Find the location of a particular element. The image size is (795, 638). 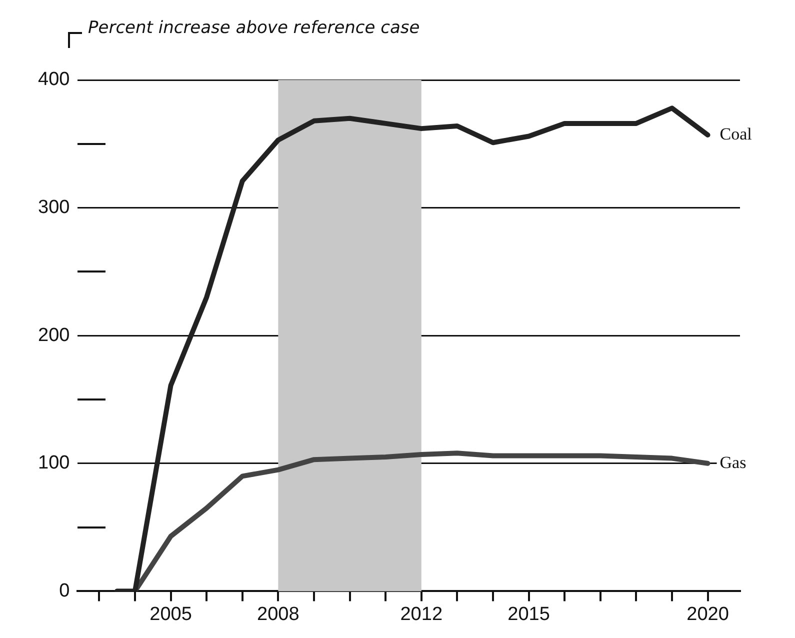

y-tick-label: 400 is located at coordinates (54, 79).